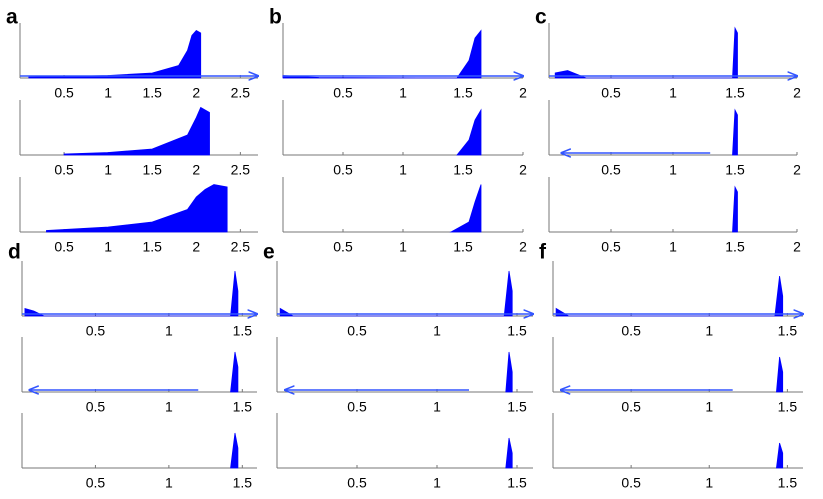 This screenshot has width=823, height=499. What do you see at coordinates (275, 17) in the screenshot?
I see `panel-letter: b` at bounding box center [275, 17].